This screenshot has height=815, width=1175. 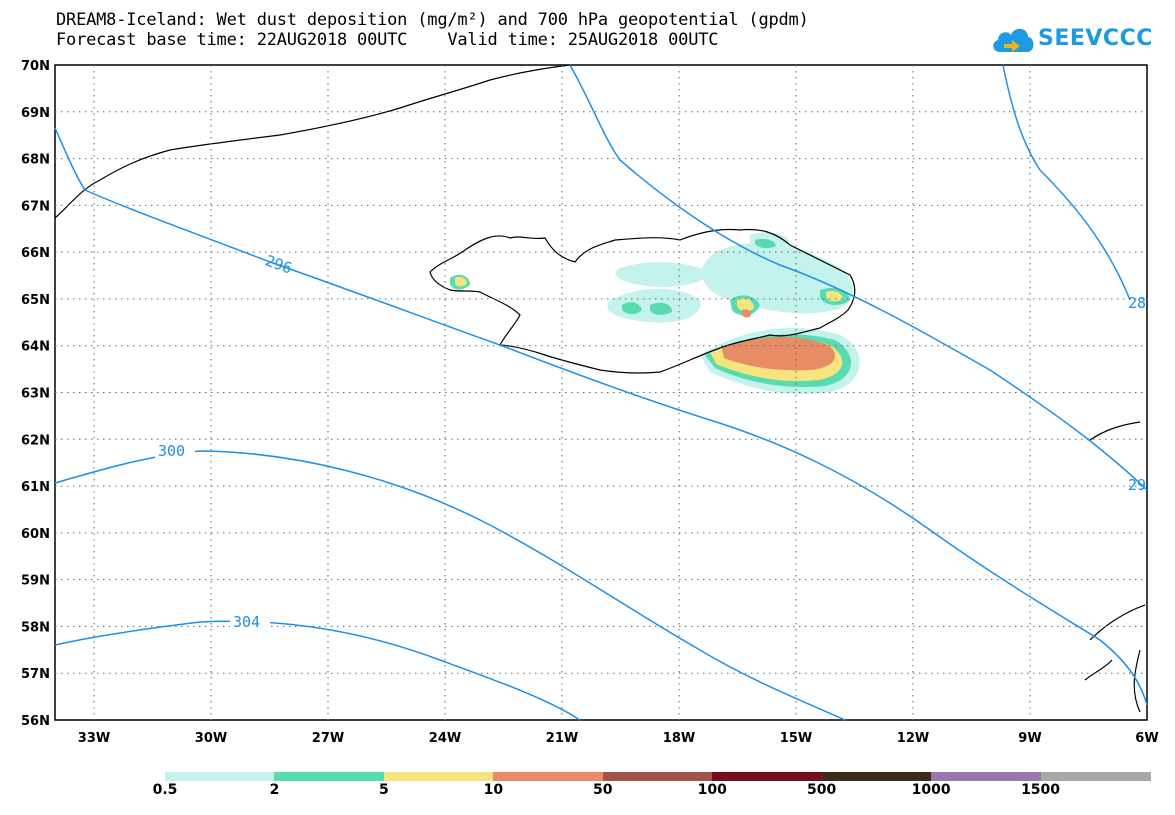 I want to click on lon-label: 9W, so click(x=1029, y=738).